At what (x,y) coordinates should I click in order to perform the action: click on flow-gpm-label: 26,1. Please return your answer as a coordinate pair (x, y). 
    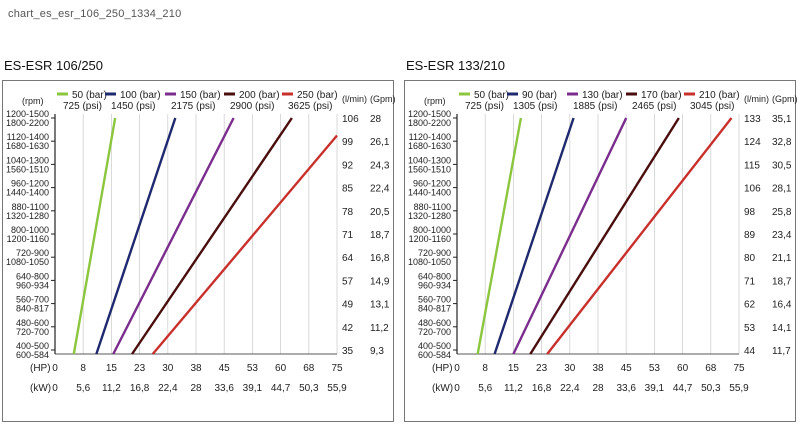
    Looking at the image, I should click on (380, 142).